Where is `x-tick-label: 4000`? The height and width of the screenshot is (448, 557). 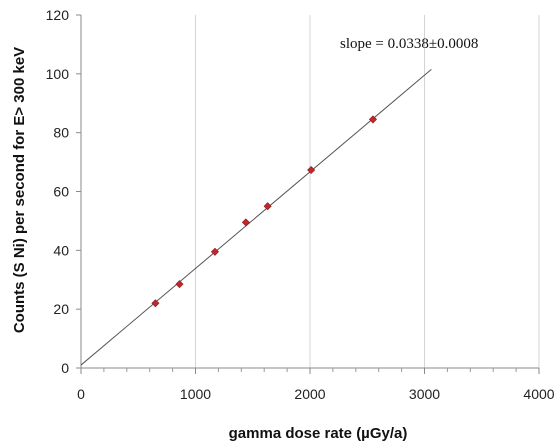 x-tick-label: 4000 is located at coordinates (538, 394).